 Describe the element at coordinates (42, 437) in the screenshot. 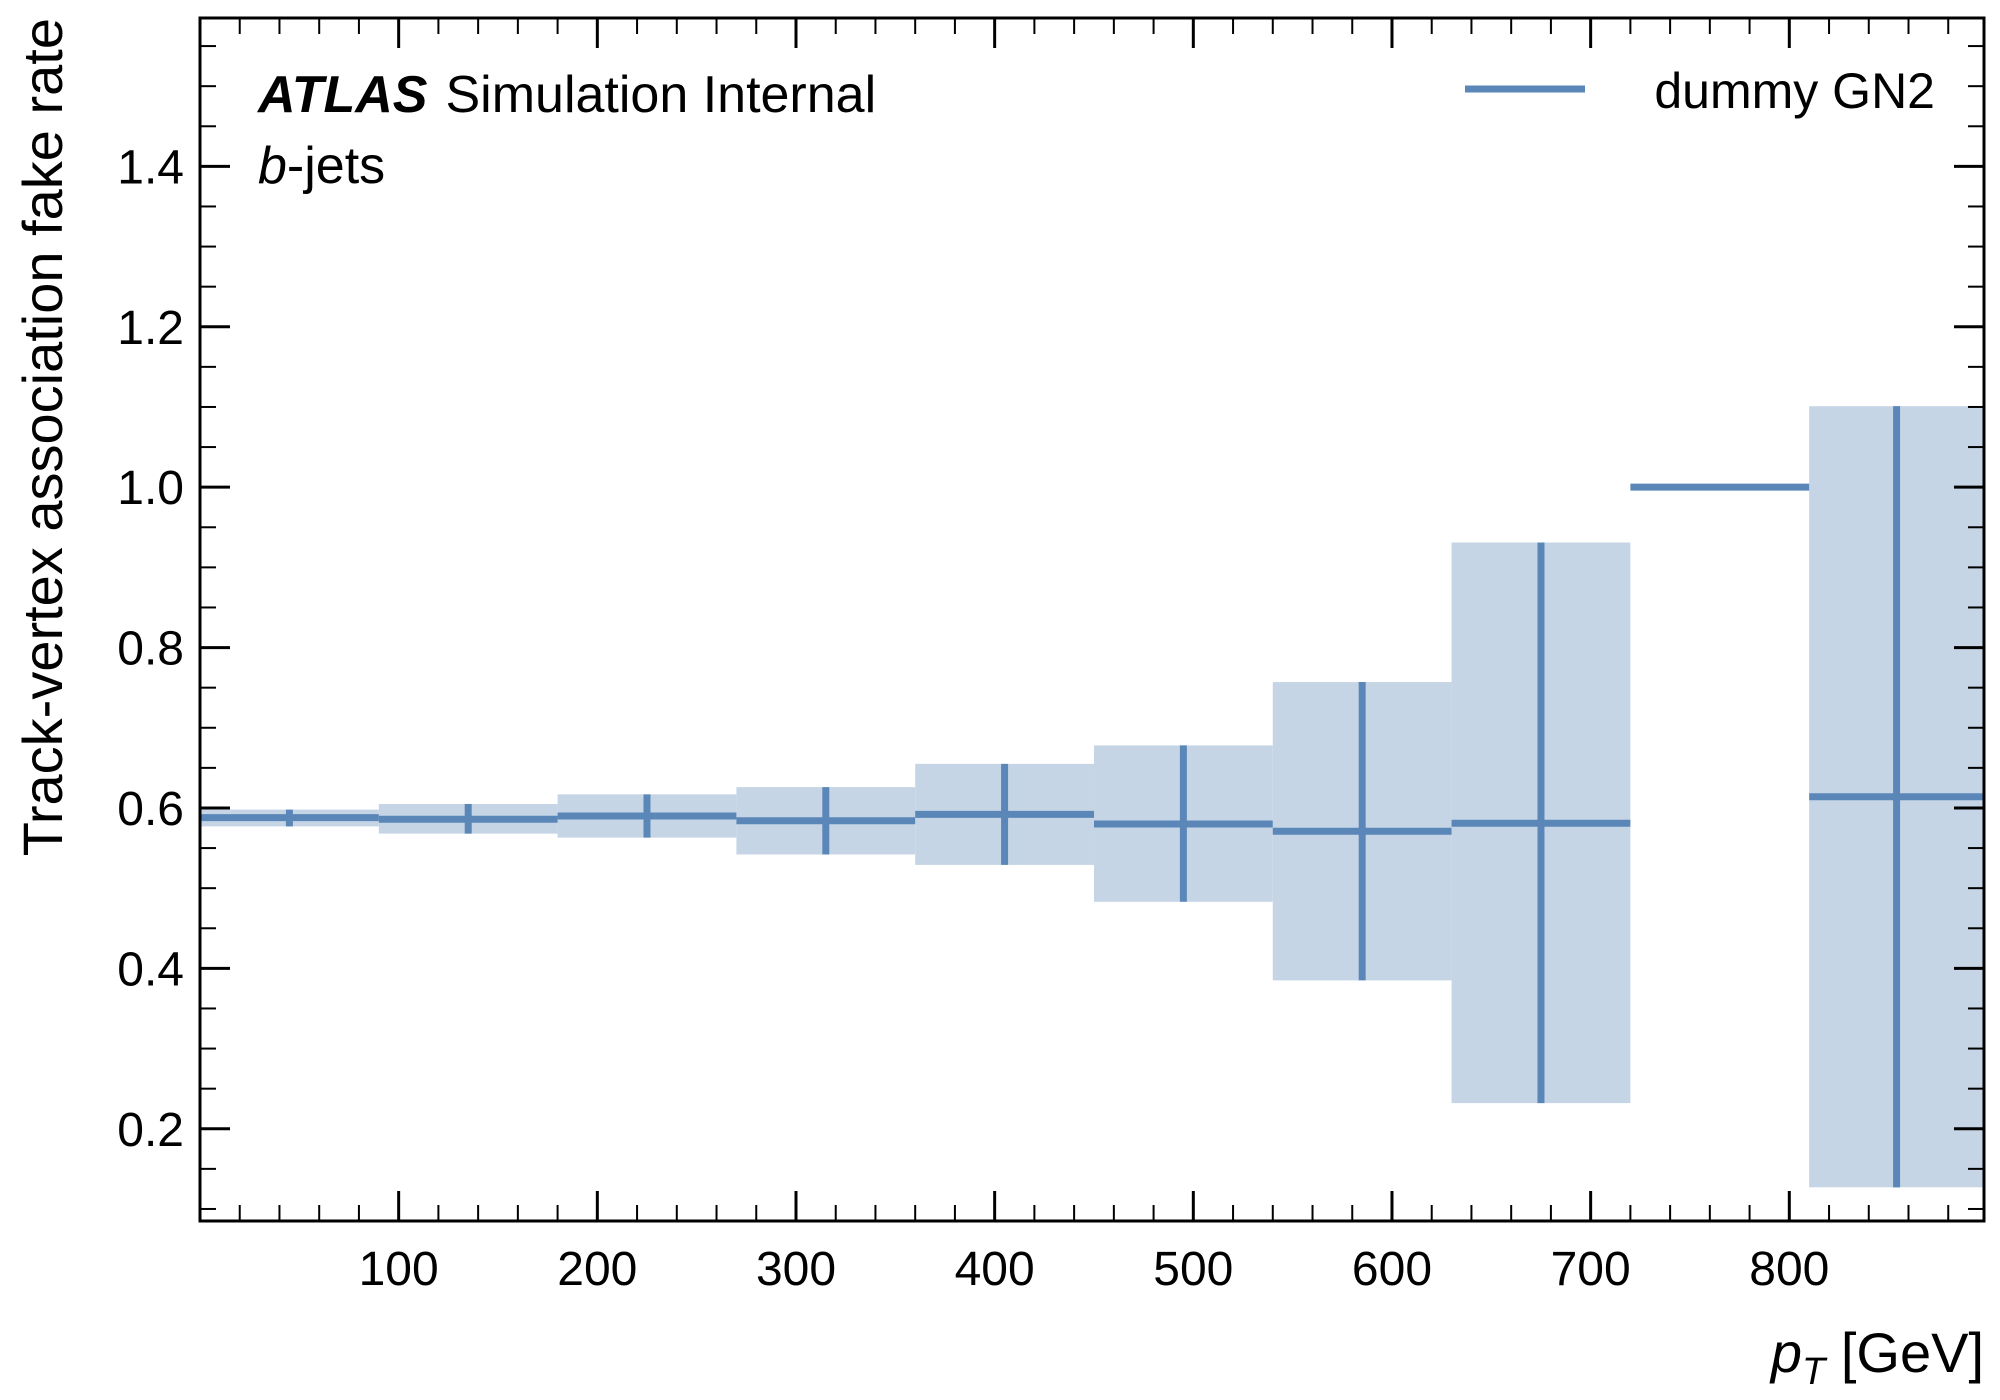

I see `y-axis-label: Track-vertex association fake rate` at that location.